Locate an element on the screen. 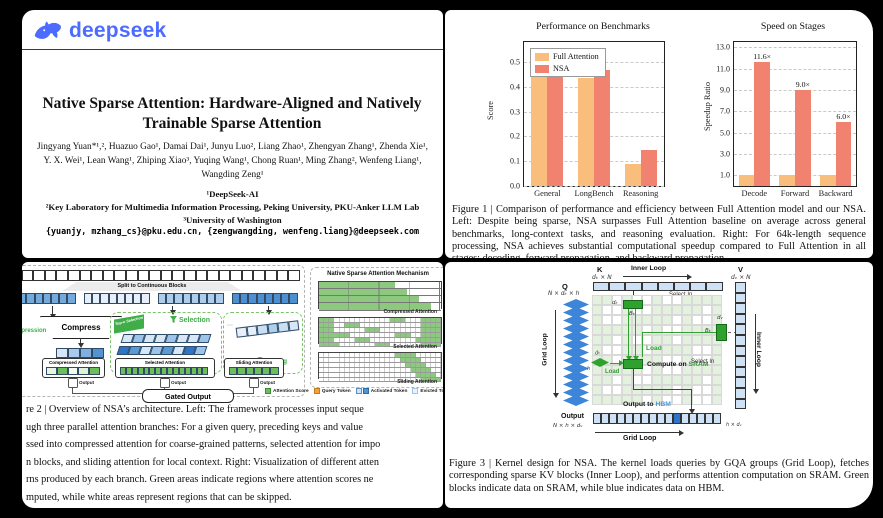 This screenshot has height=518, width=883. x-tick-label: General is located at coordinates (547, 193).